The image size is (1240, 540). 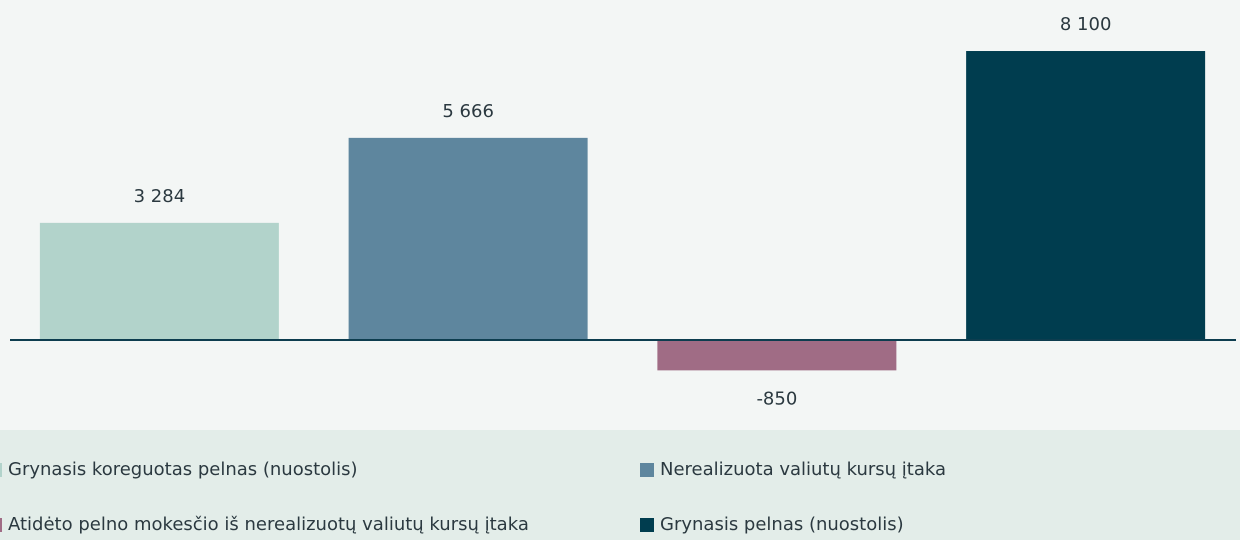 I want to click on data-label: 5 666, so click(x=468, y=111).